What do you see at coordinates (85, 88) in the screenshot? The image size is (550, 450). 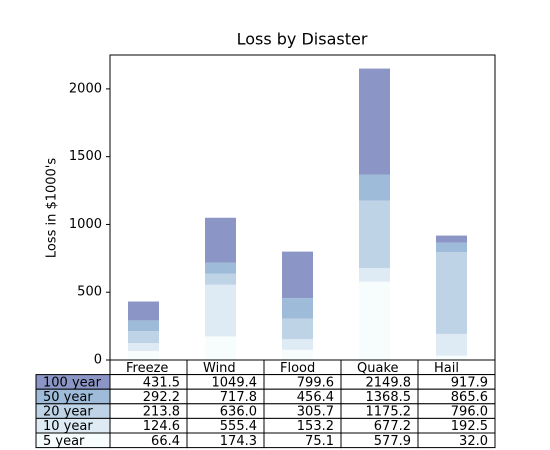 I see `y-tick-label: 2000` at bounding box center [85, 88].